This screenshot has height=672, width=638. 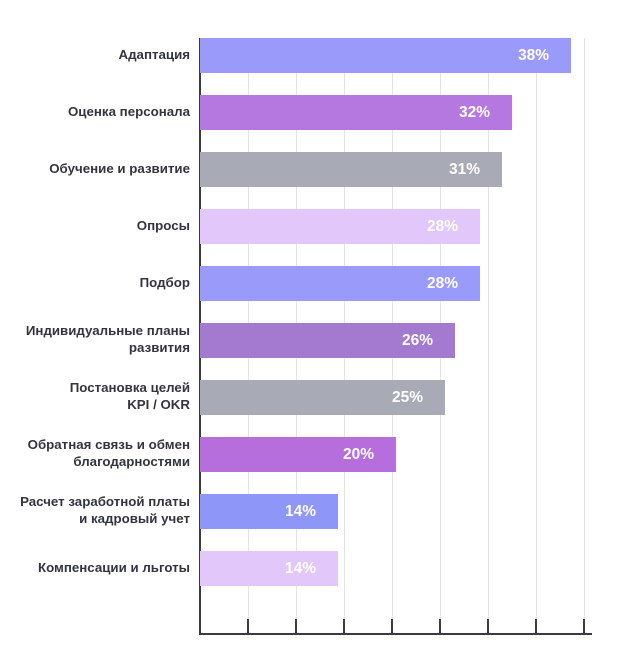 What do you see at coordinates (465, 169) in the screenshot?
I see `bar-value-label: 31%` at bounding box center [465, 169].